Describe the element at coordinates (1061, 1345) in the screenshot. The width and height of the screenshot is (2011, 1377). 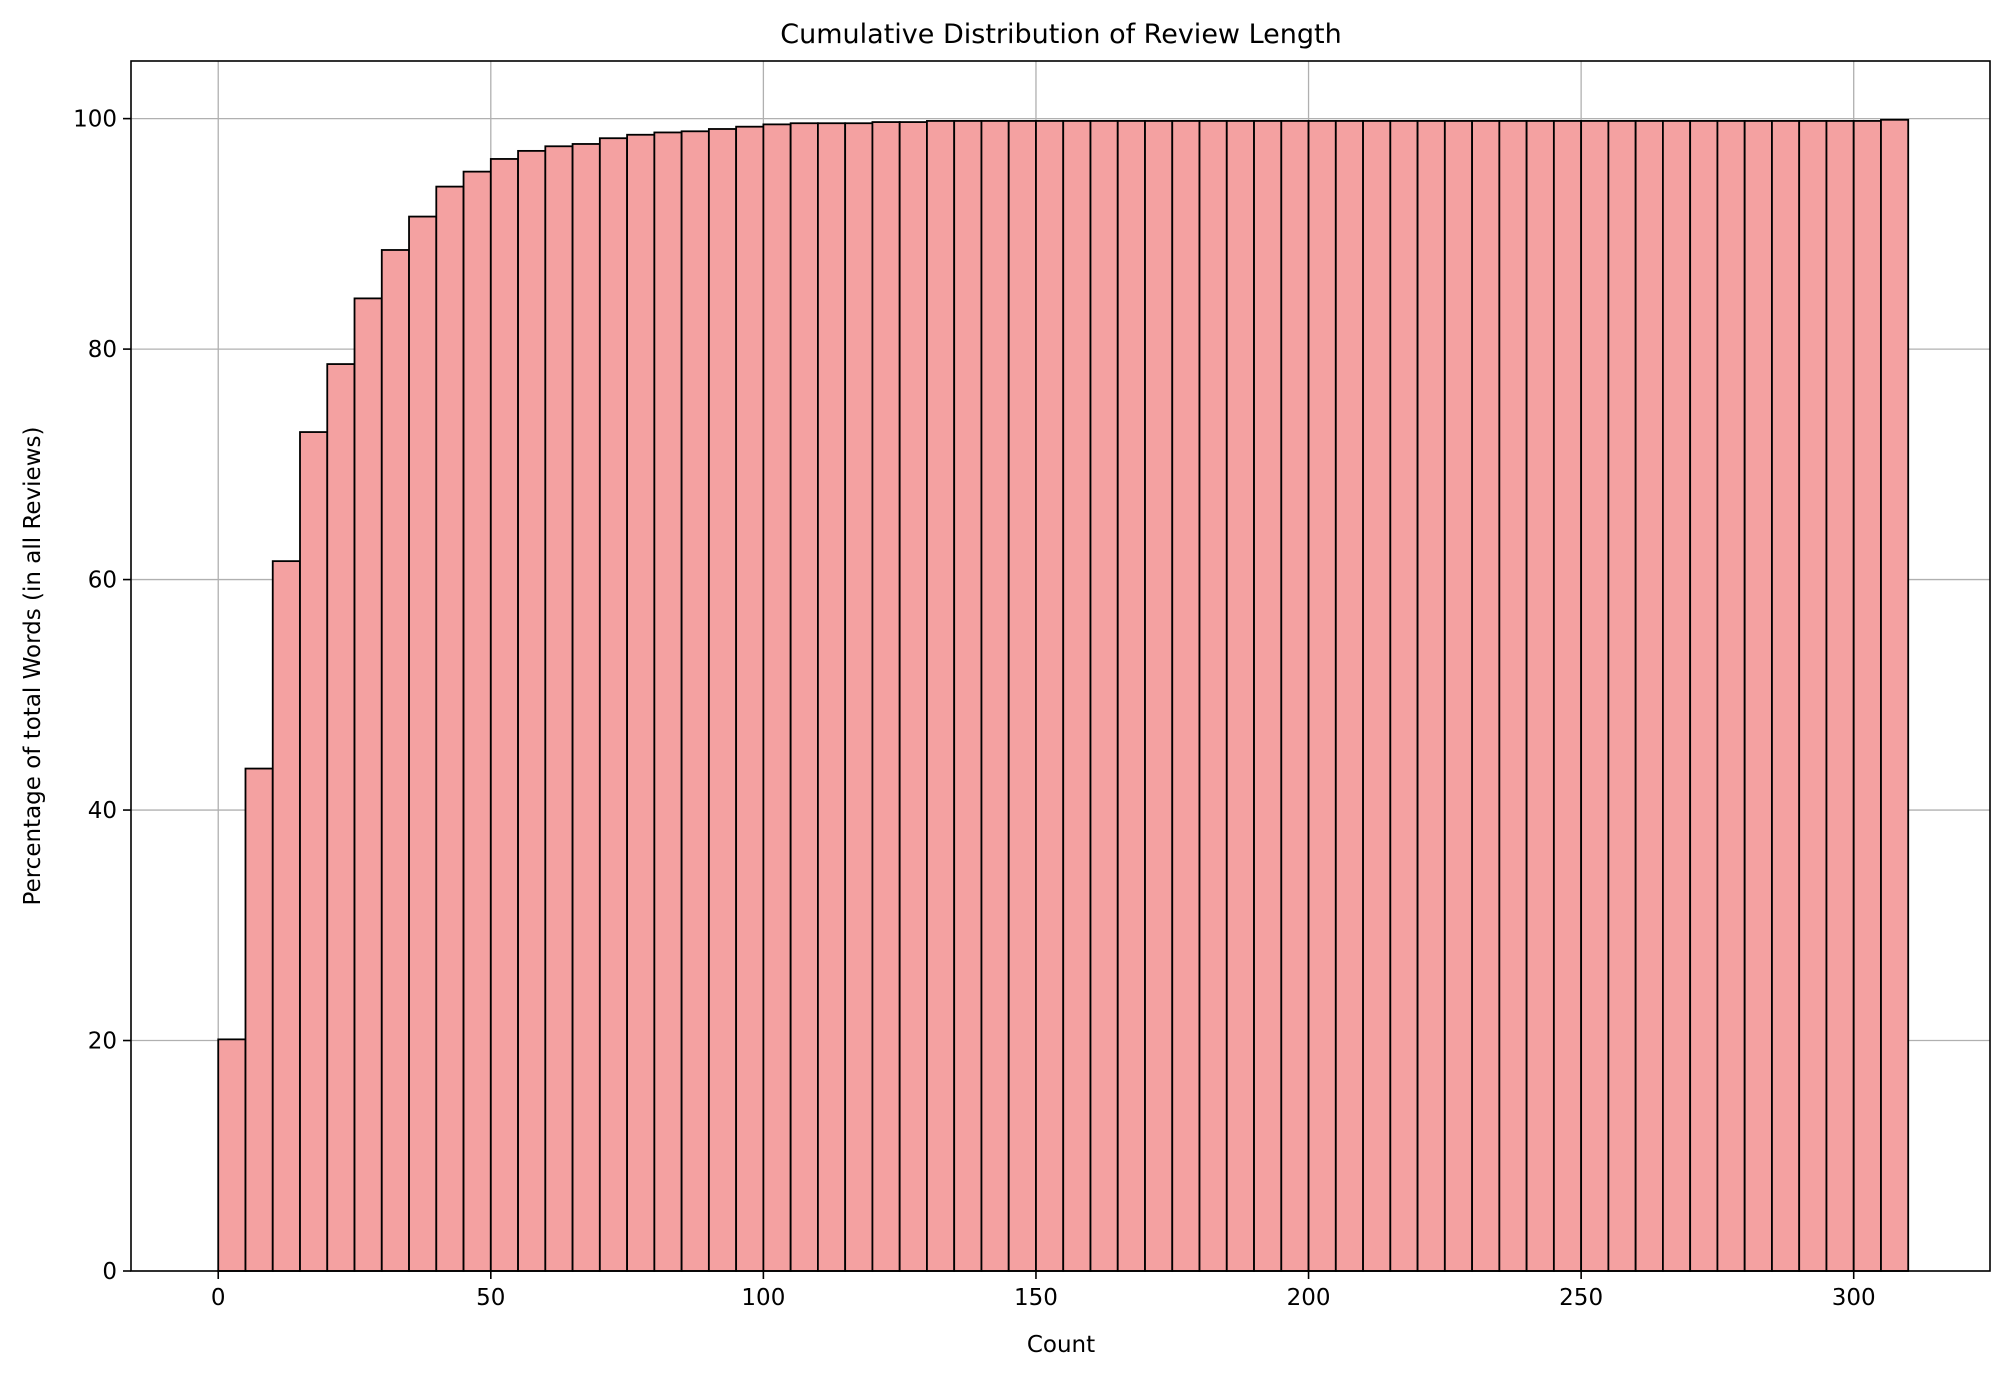
I see `x-axis-label: Count` at that location.